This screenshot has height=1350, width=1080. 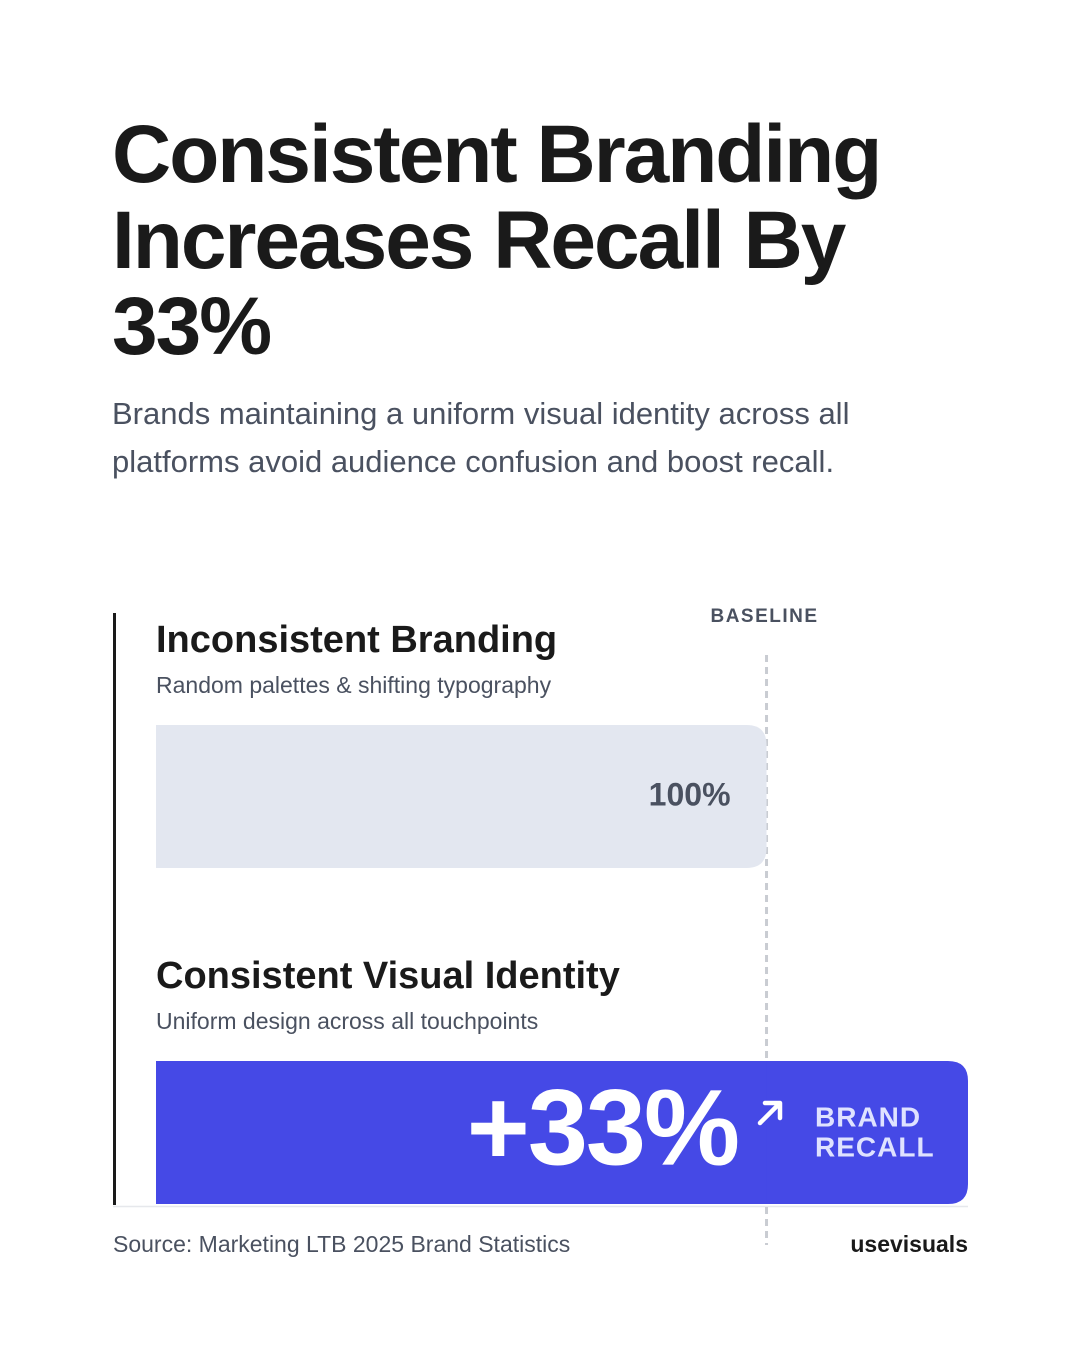 I want to click on bar-label: Inconsistent Branding, so click(x=356, y=640).